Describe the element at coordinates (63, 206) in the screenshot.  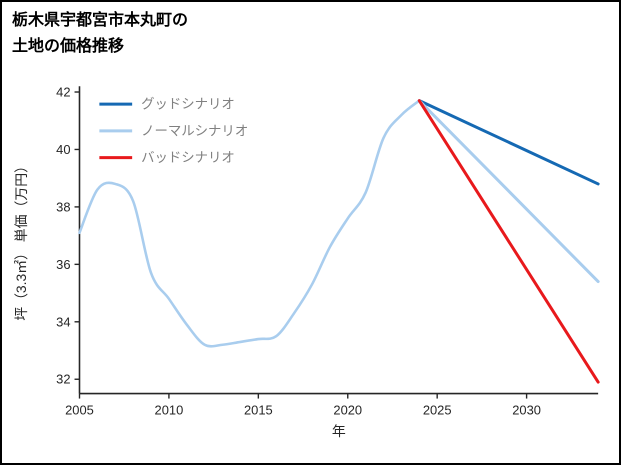
I see `y-tick-label: 38` at that location.